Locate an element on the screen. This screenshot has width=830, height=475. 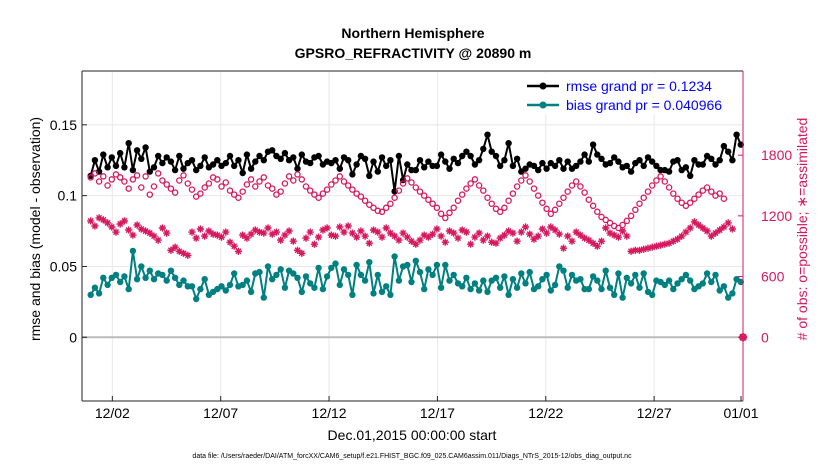
legend-rmse-label: rmse grand pr = 0.1234 is located at coordinates (639, 86).